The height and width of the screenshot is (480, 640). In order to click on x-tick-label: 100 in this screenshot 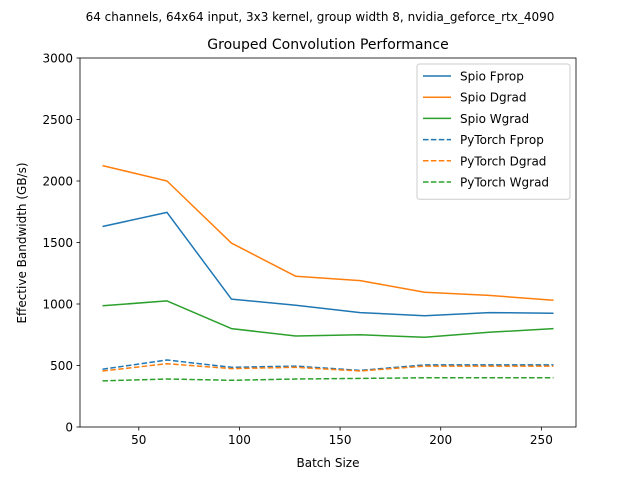, I will do `click(239, 440)`.